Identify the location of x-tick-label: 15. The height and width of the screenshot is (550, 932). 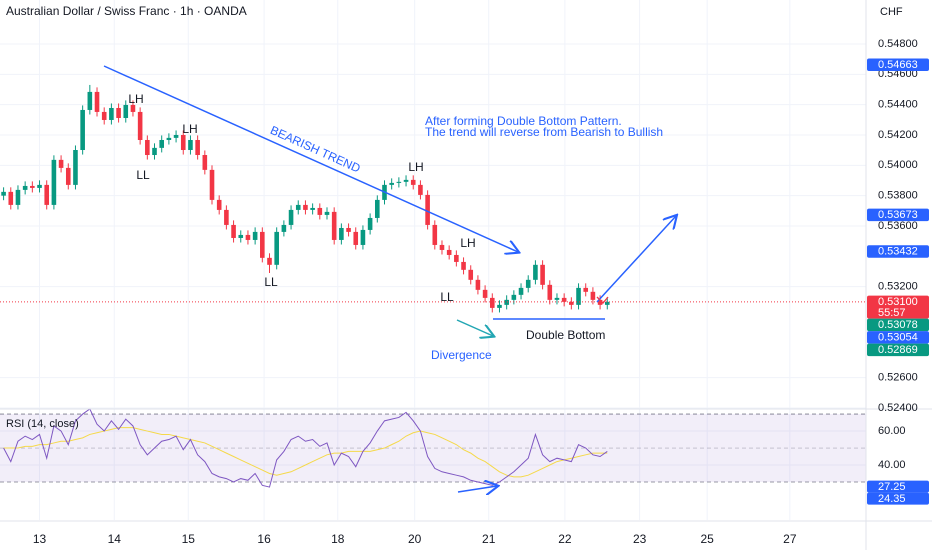
(189, 539).